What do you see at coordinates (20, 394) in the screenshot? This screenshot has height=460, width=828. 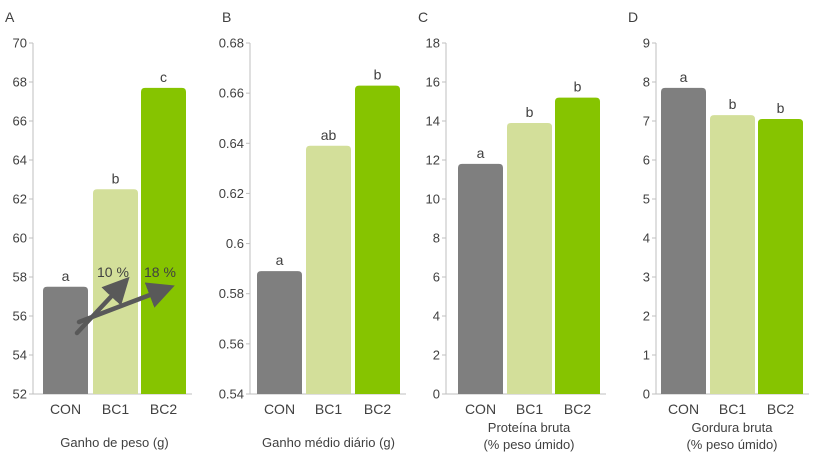 I see `y-tick-label: 52` at bounding box center [20, 394].